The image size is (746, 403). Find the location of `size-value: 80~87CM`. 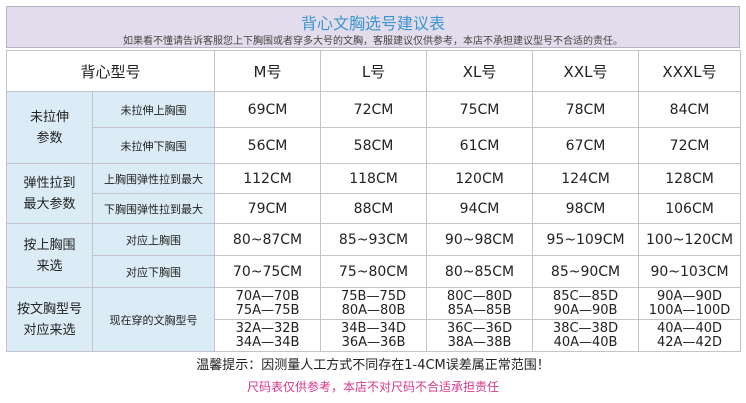

size-value: 80~87CM is located at coordinates (267, 239).